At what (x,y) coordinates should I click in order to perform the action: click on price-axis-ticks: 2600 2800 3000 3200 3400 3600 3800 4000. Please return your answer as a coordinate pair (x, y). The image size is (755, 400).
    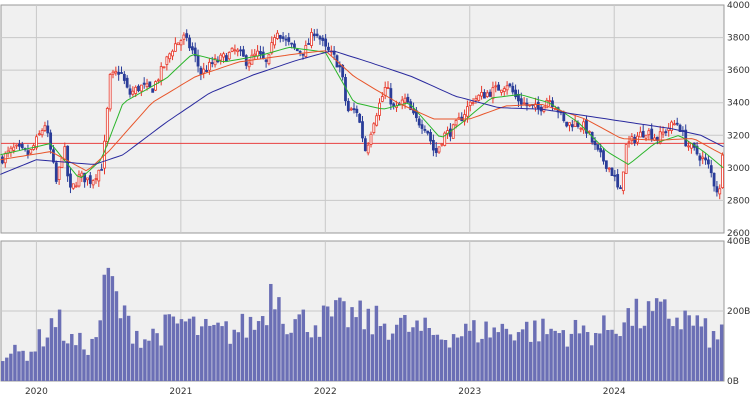
    Looking at the image, I should click on (738, 120).